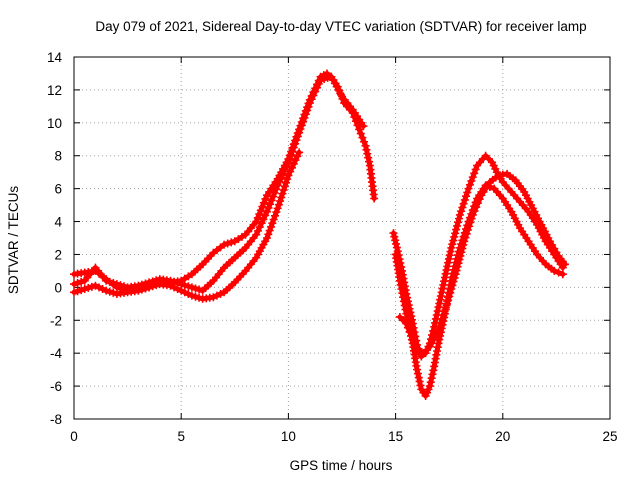 The height and width of the screenshot is (480, 640). What do you see at coordinates (54, 90) in the screenshot?
I see `y-tick-label: 12` at bounding box center [54, 90].